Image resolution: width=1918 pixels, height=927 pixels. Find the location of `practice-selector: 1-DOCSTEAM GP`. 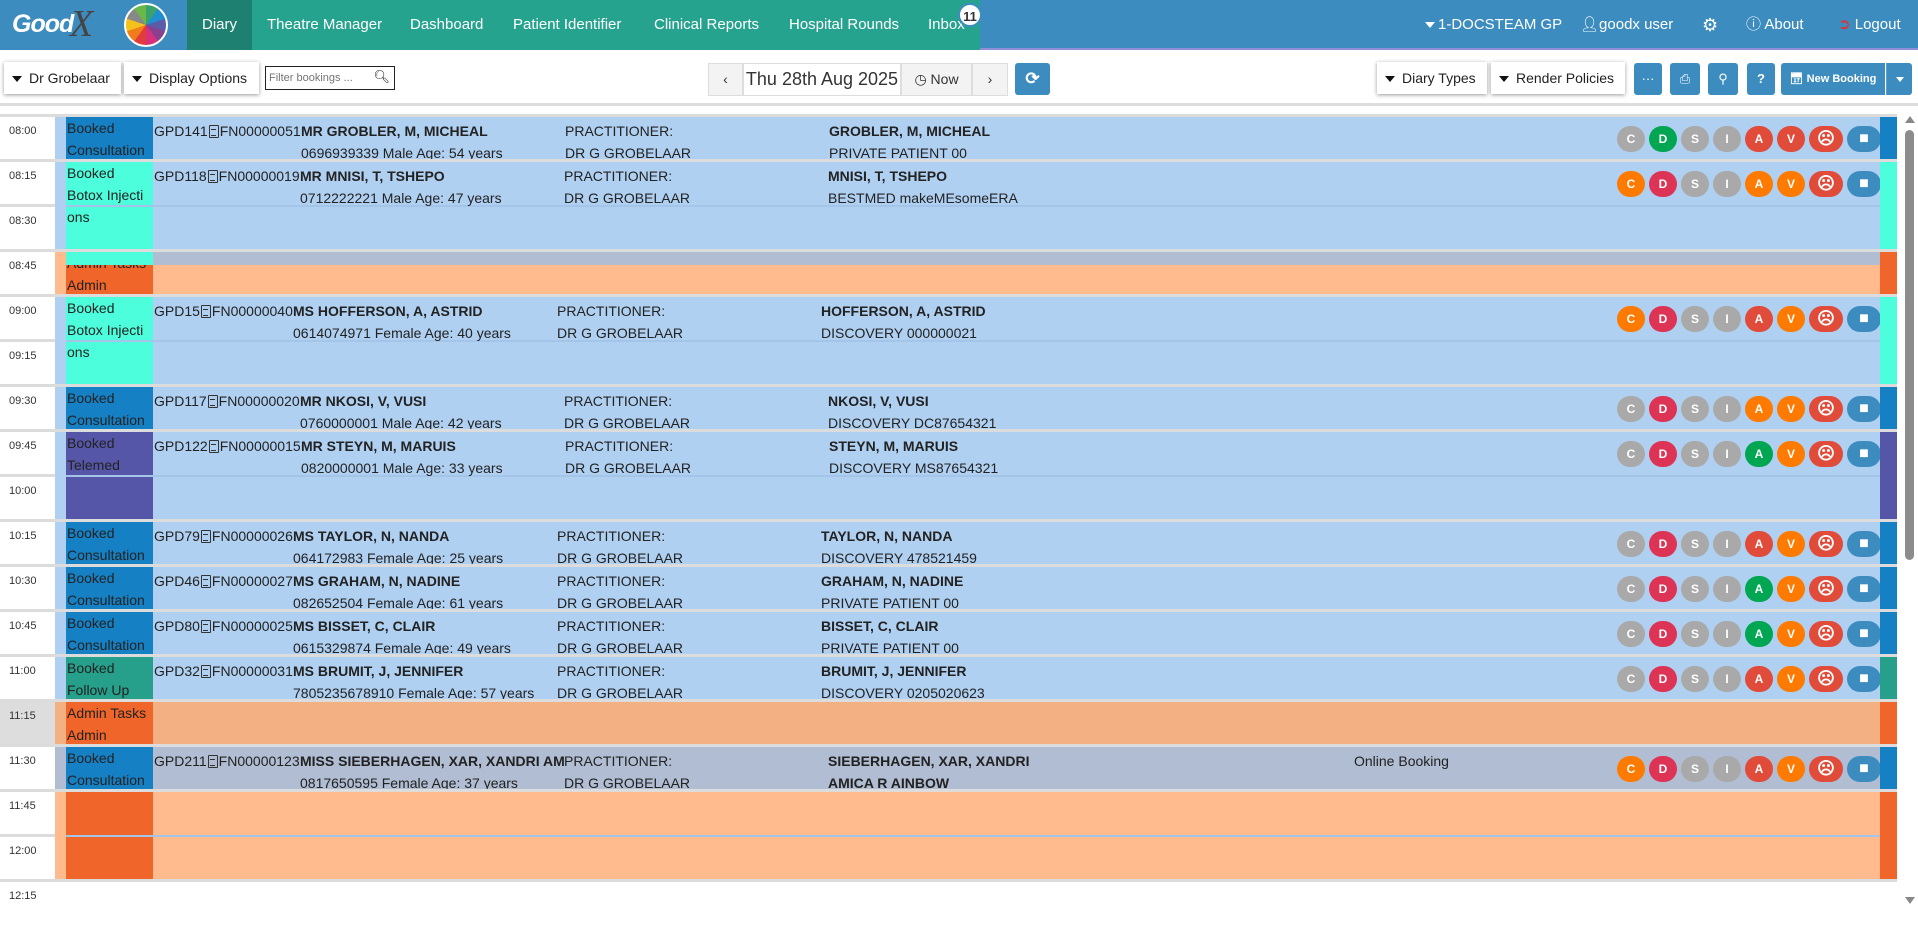

practice-selector: 1-DOCSTEAM GP is located at coordinates (1493, 25).